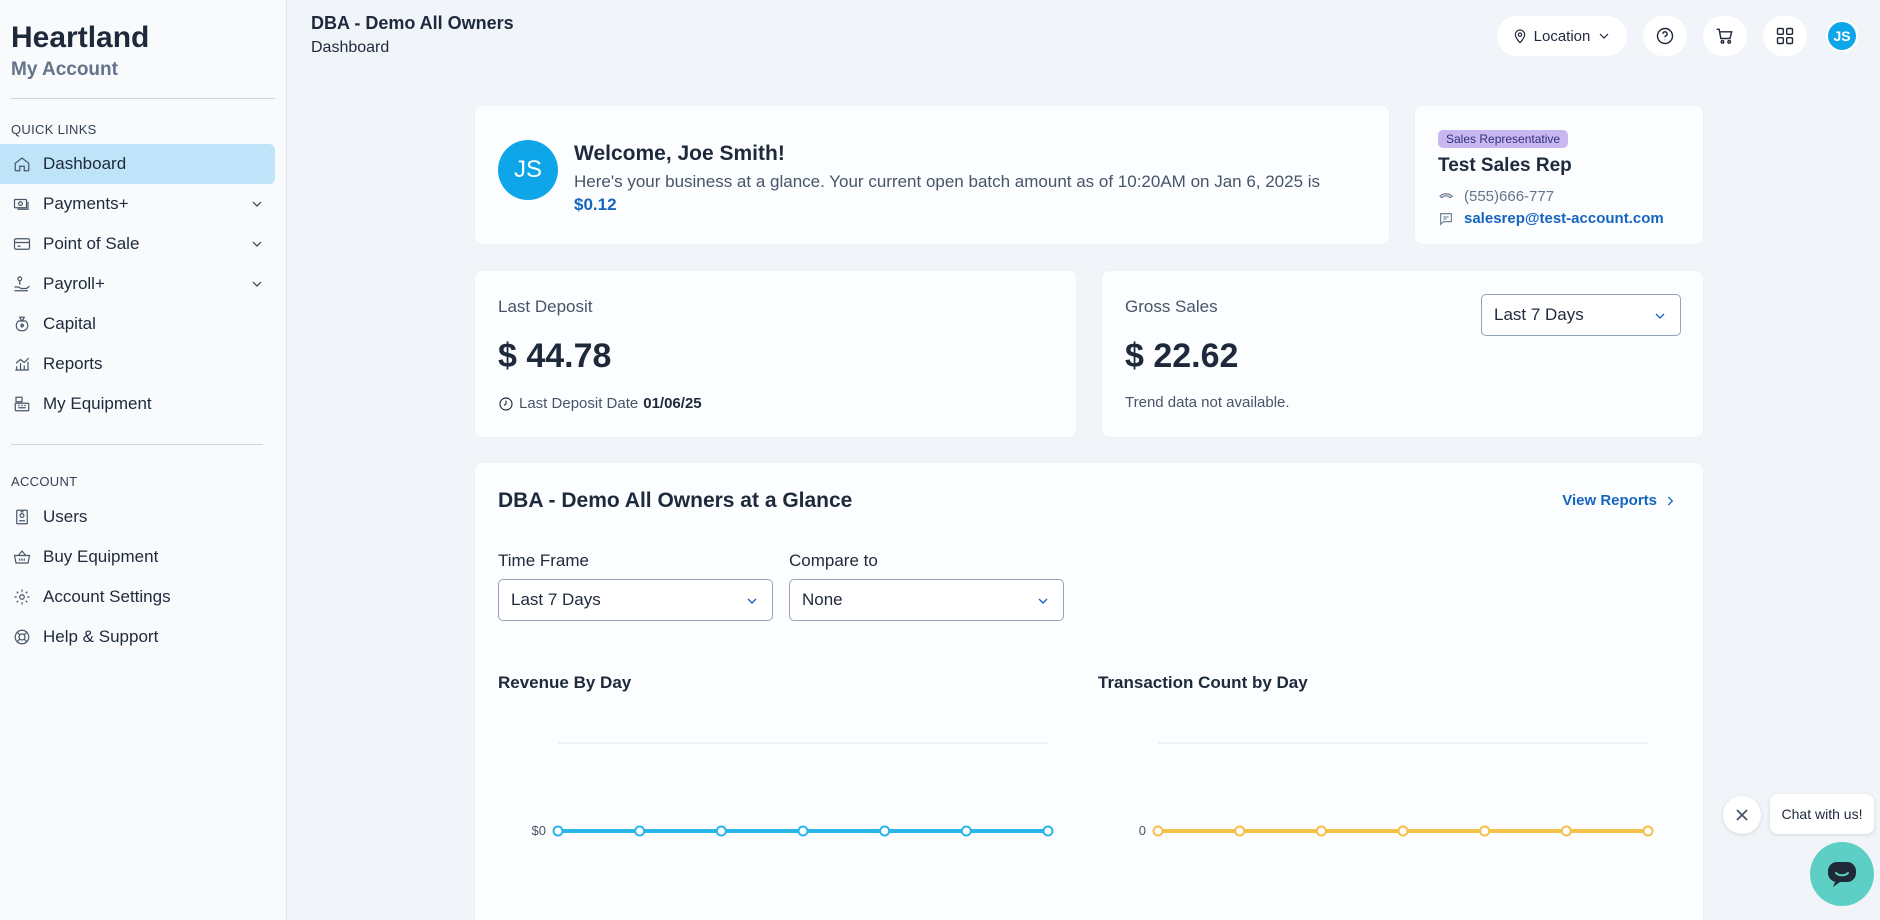 Image resolution: width=1880 pixels, height=920 pixels. Describe the element at coordinates (412, 23) in the screenshot. I see `page-title: DBA - Demo All Owners` at that location.